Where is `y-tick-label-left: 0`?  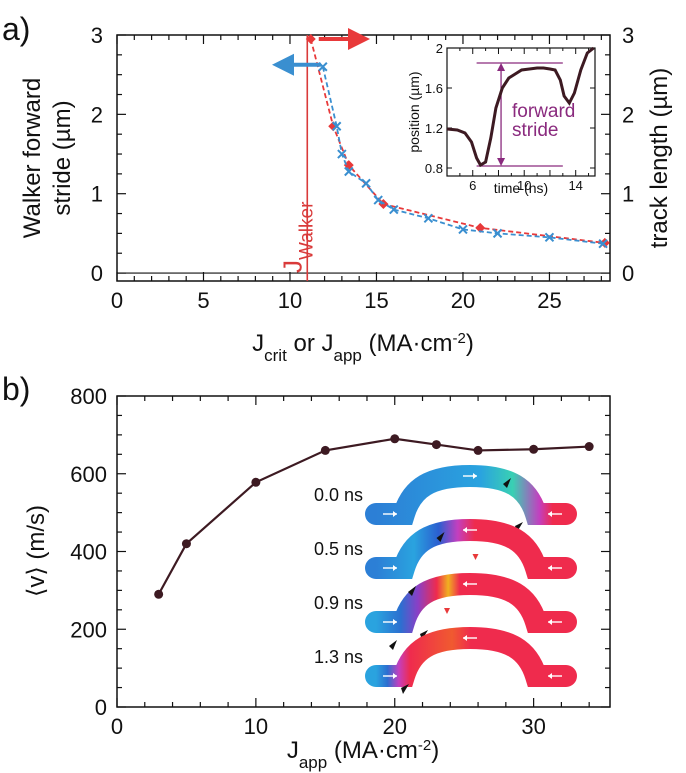
y-tick-label-left: 0 is located at coordinates (97, 273).